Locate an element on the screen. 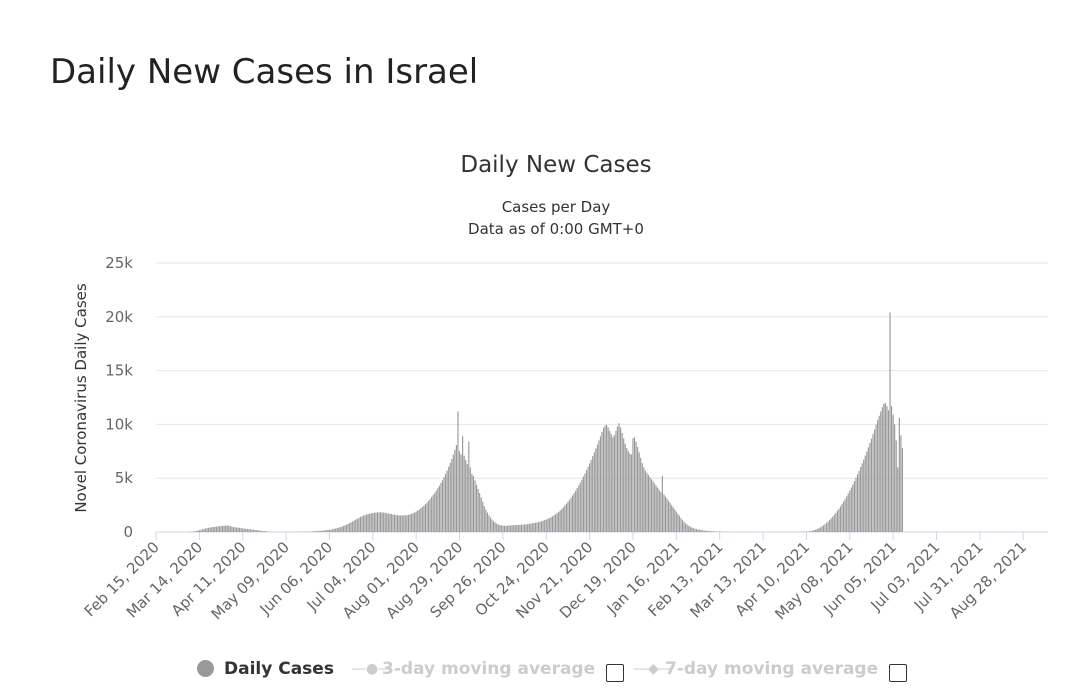  legend-3-day-moving-average: 3-day moving average is located at coordinates (489, 669).